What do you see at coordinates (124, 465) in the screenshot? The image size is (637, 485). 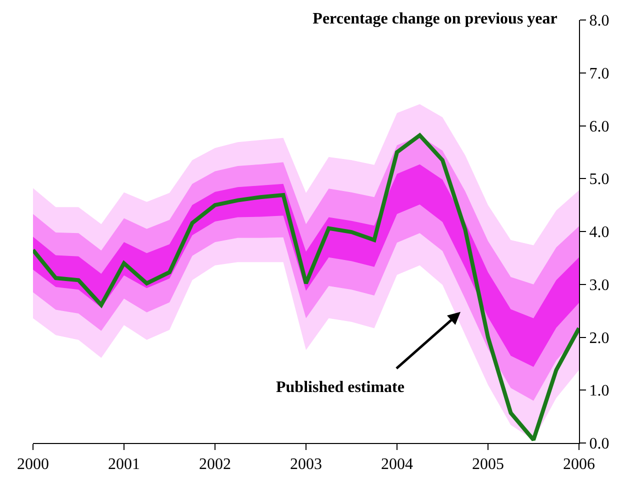 I see `x-tick-label: 2001` at bounding box center [124, 465].